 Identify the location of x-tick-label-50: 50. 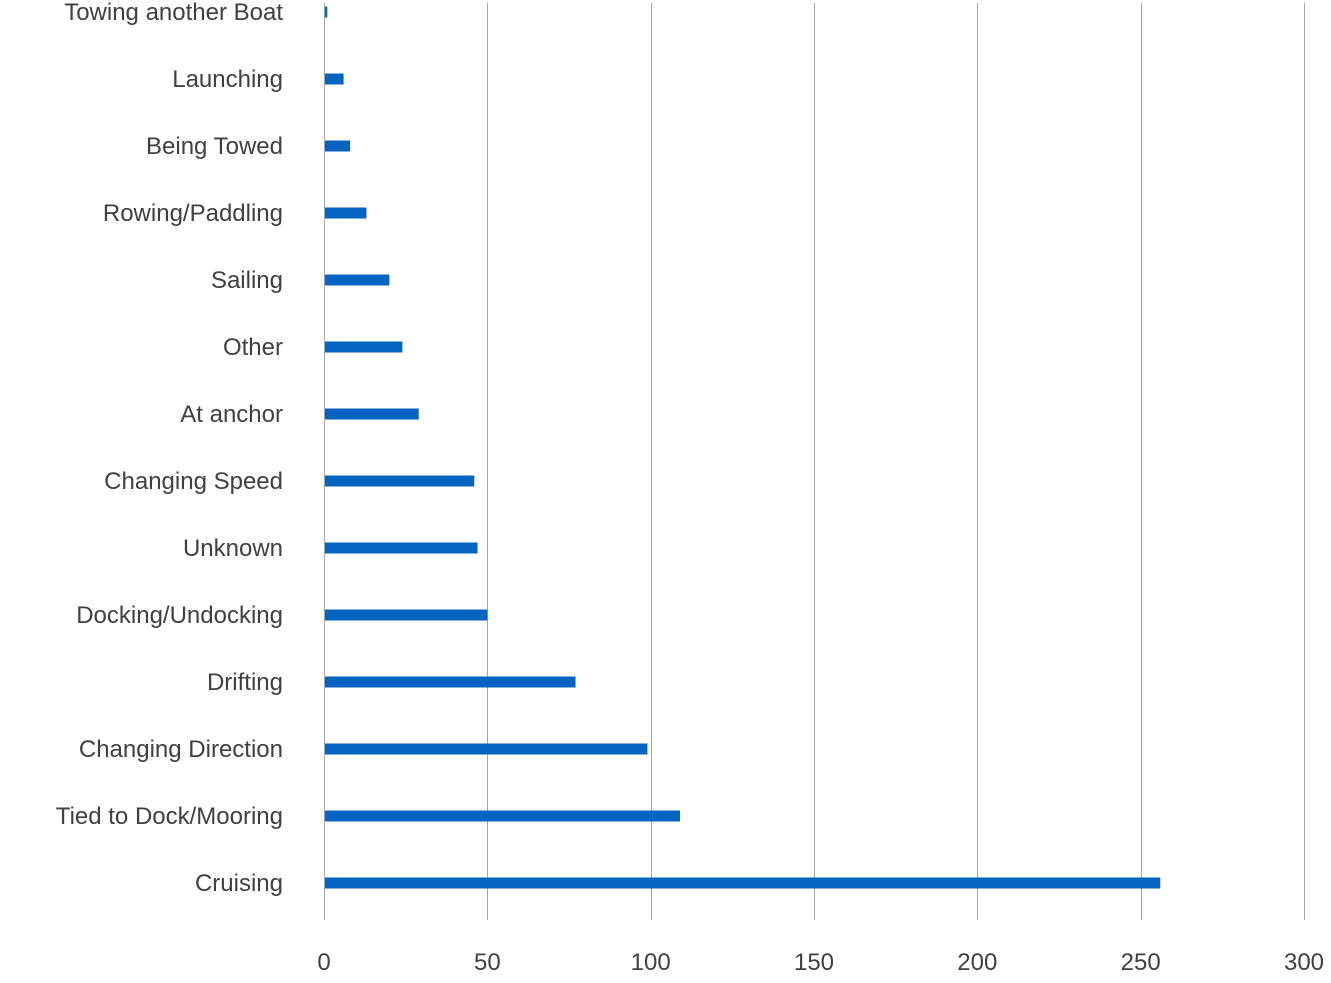
(487, 962).